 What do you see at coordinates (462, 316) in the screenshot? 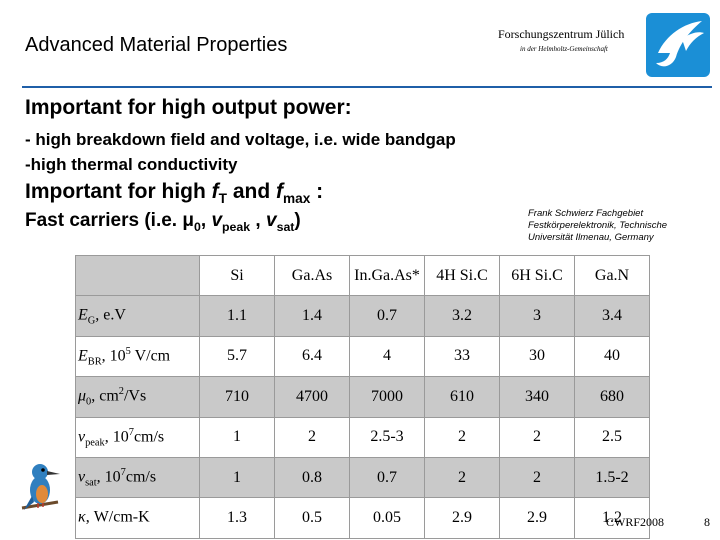
I see `table-cell: 3.2` at bounding box center [462, 316].